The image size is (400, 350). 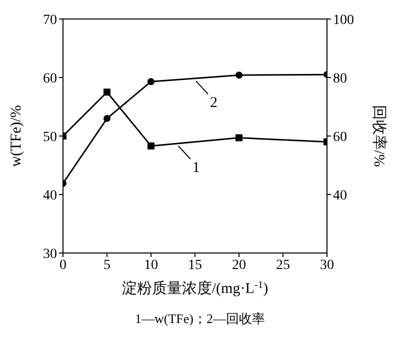 What do you see at coordinates (200, 319) in the screenshot?
I see `text: 1—w(TFe)；2—回收率` at bounding box center [200, 319].